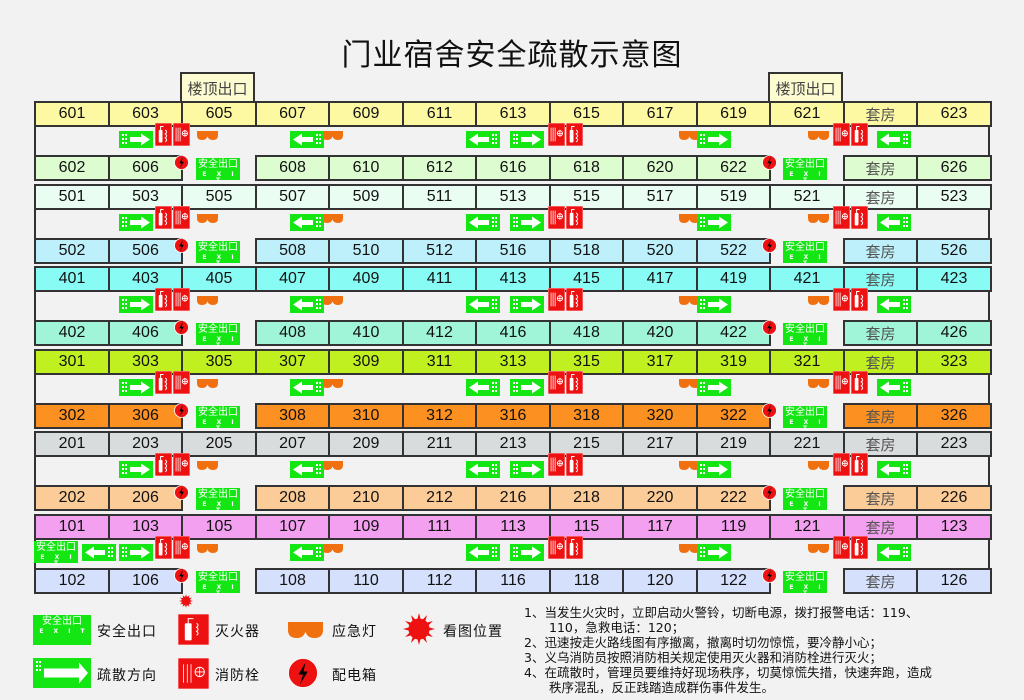 The image size is (1024, 700). I want to click on room-cell: 316, so click(513, 416).